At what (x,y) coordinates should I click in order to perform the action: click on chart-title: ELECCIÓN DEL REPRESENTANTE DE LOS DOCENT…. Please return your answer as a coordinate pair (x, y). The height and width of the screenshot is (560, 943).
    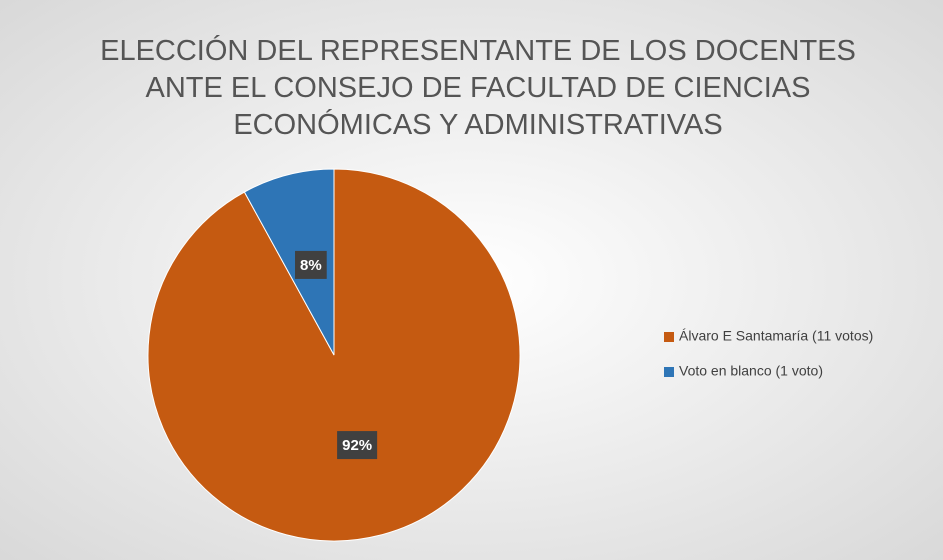
    Looking at the image, I should click on (478, 50).